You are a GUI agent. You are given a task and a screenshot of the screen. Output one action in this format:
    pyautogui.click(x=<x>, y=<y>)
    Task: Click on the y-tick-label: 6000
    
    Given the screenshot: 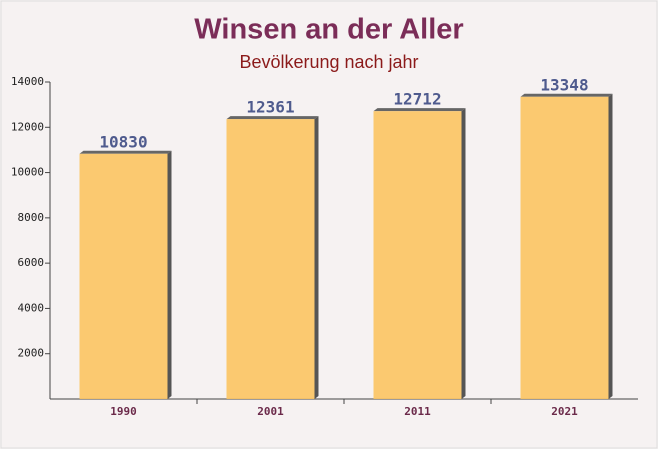 What is the action you would take?
    pyautogui.click(x=31, y=262)
    